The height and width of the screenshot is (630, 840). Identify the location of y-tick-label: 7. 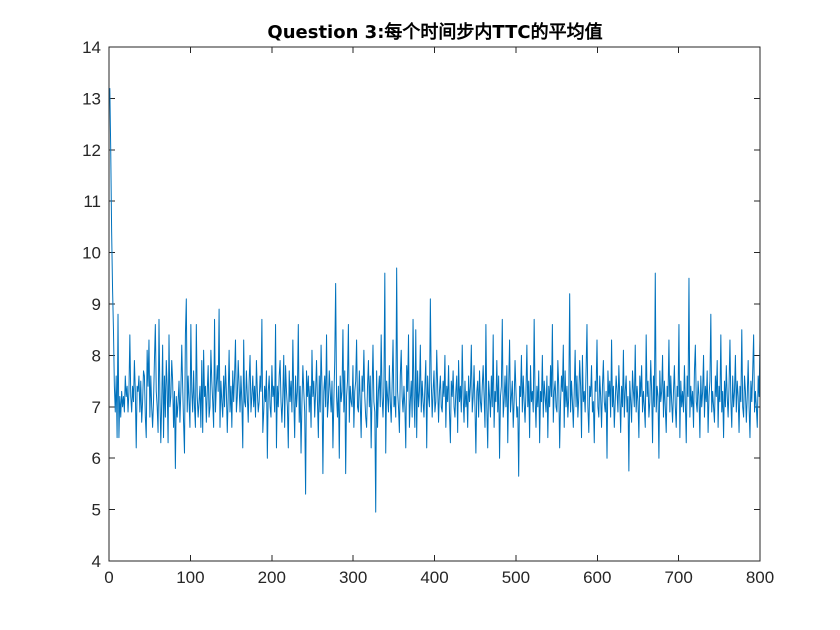
(96, 407).